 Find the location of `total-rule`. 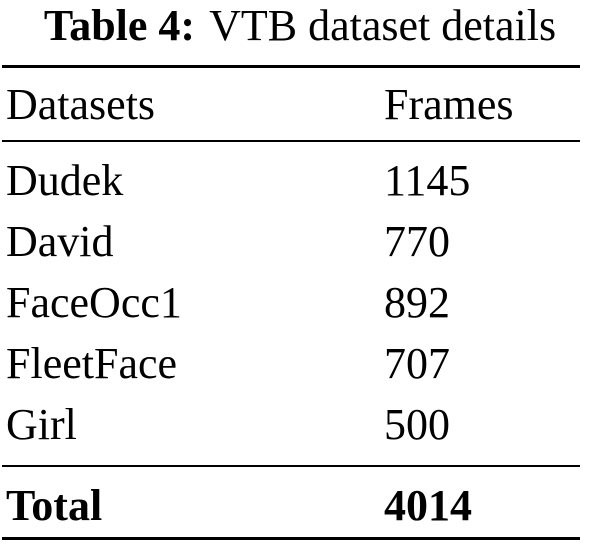

total-rule is located at coordinates (291, 466).